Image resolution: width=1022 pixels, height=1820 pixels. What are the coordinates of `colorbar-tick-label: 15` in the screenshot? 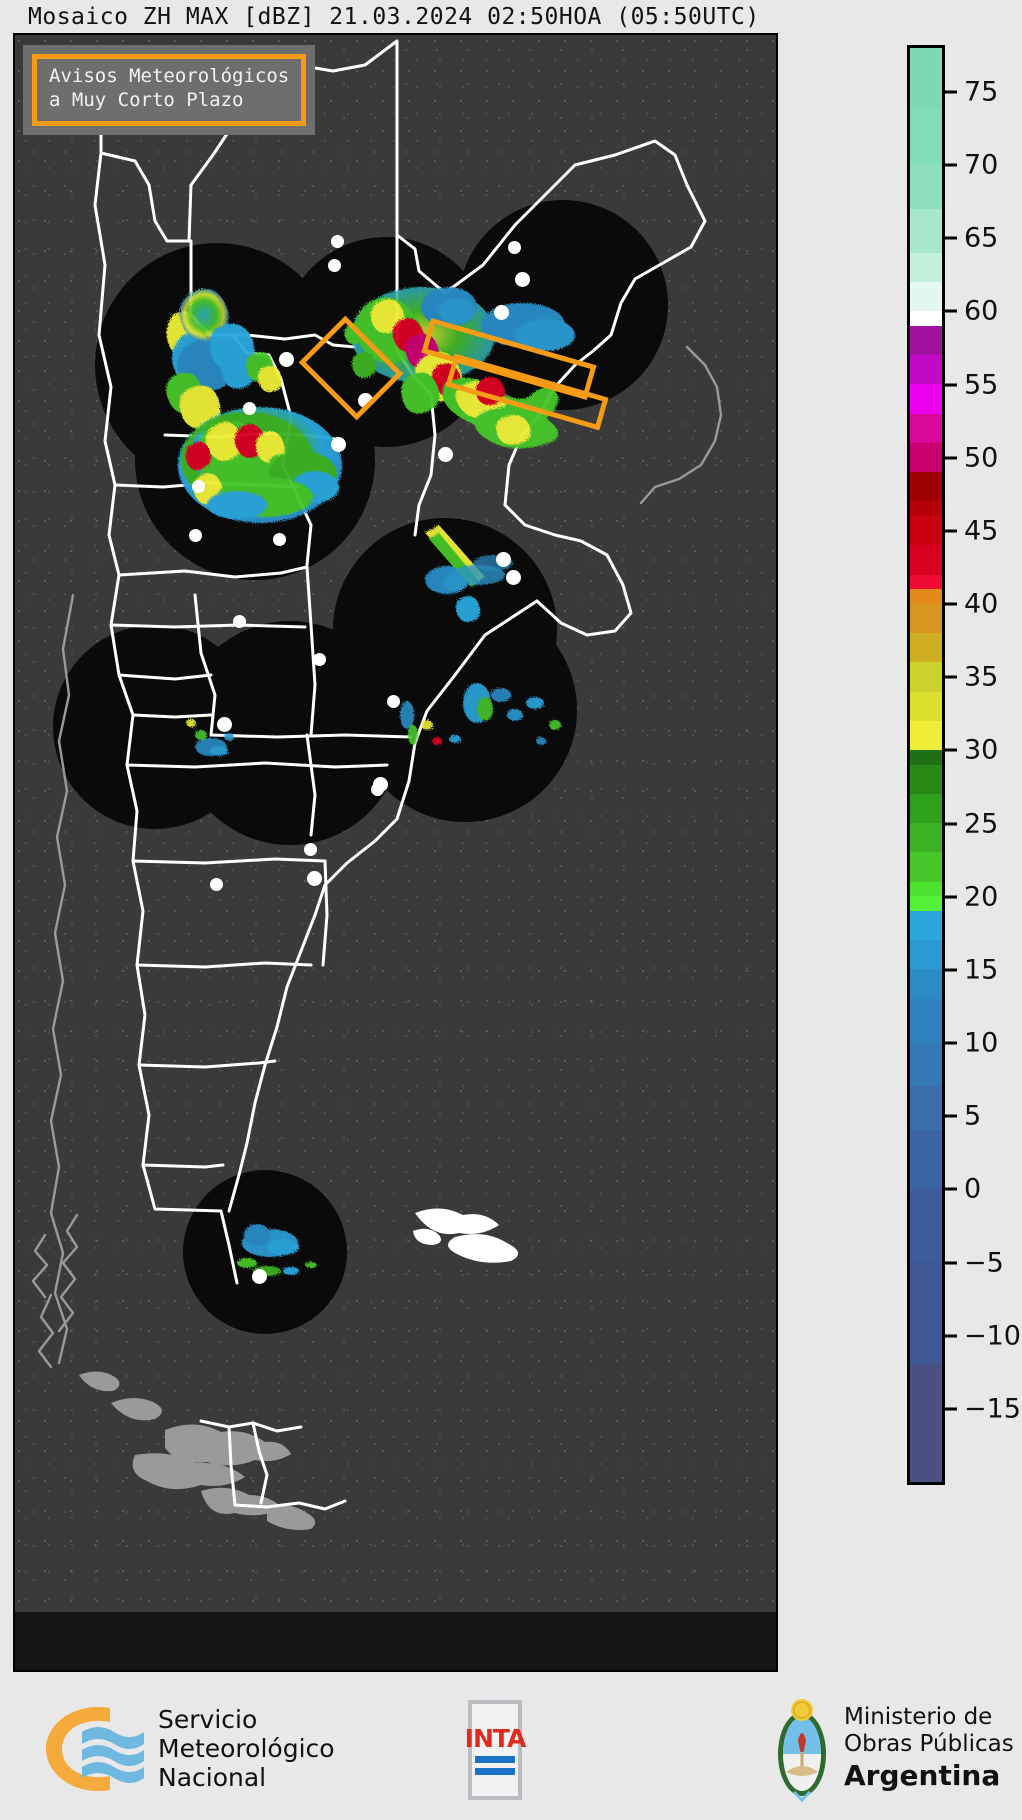 It's located at (981, 970).